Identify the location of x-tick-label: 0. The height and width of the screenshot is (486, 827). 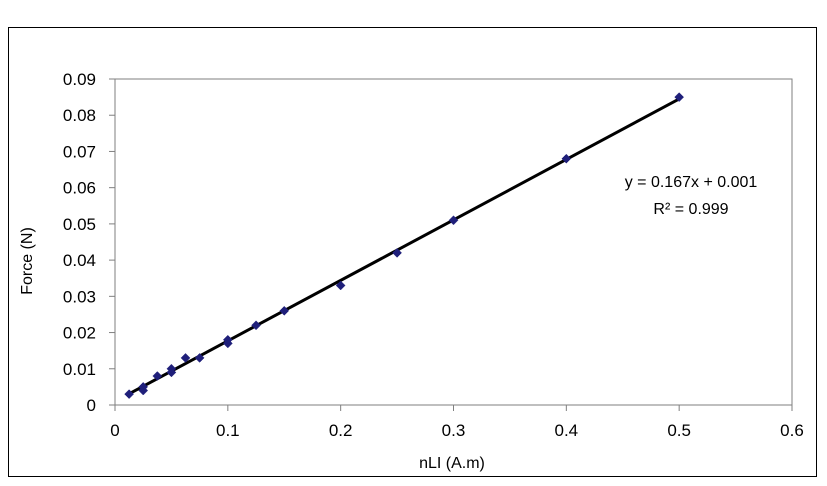
(114, 430).